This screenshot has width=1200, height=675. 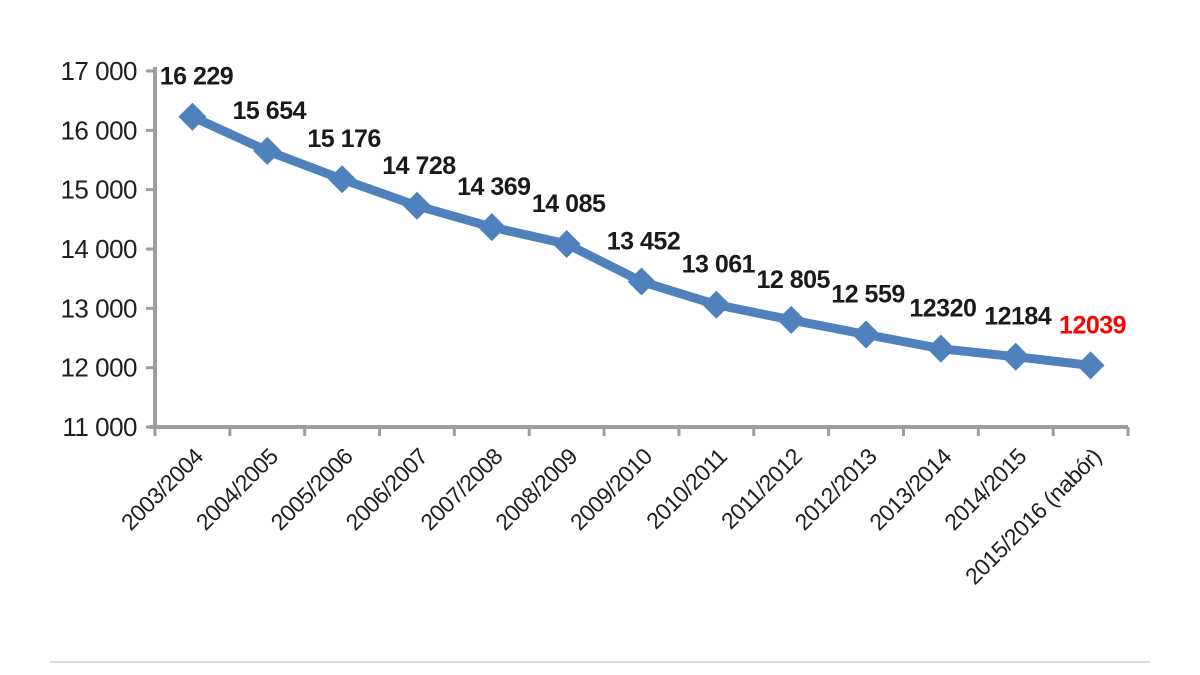 I want to click on y-tick-label: 13 000, so click(x=98, y=308).